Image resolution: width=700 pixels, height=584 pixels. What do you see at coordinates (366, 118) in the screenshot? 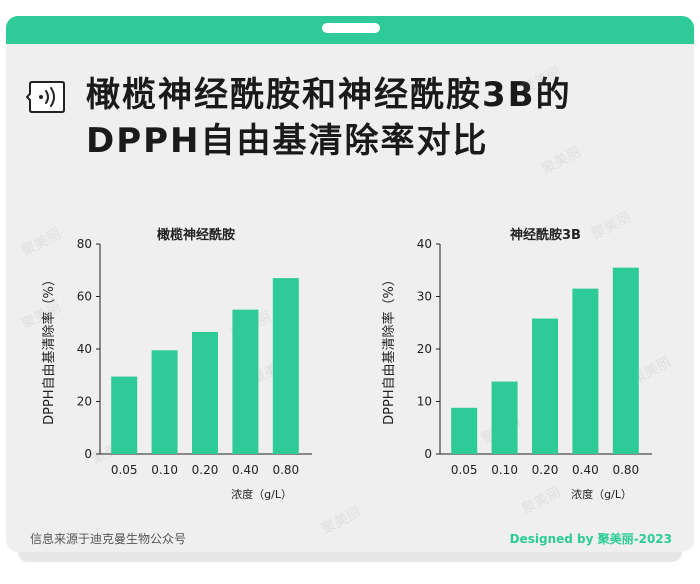
I see `page-title: 橄榄神经酰胺和神经酰胺3B的 DPPH自由基清除率对比` at bounding box center [366, 118].